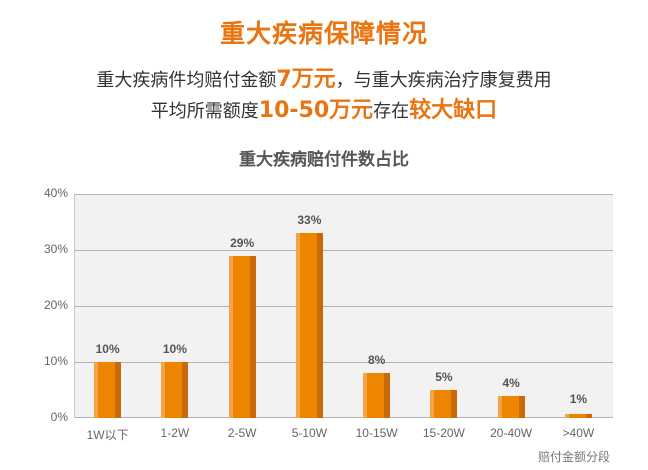 Image resolution: width=648 pixels, height=470 pixels. Describe the element at coordinates (376, 433) in the screenshot. I see `x-tick-label: 10-15W` at that location.